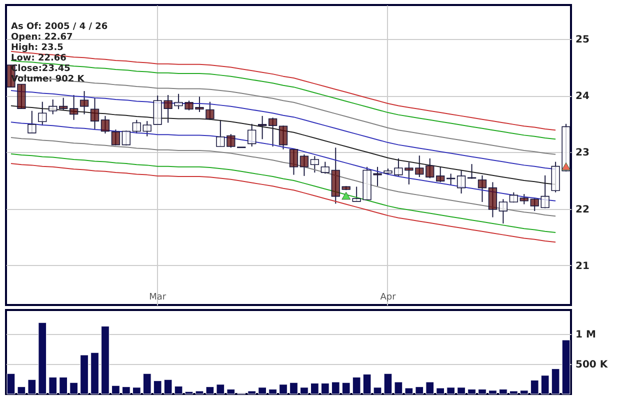 This screenshot has height=419, width=620. Describe the element at coordinates (583, 96) in the screenshot. I see `y-tick-label: 24` at that location.